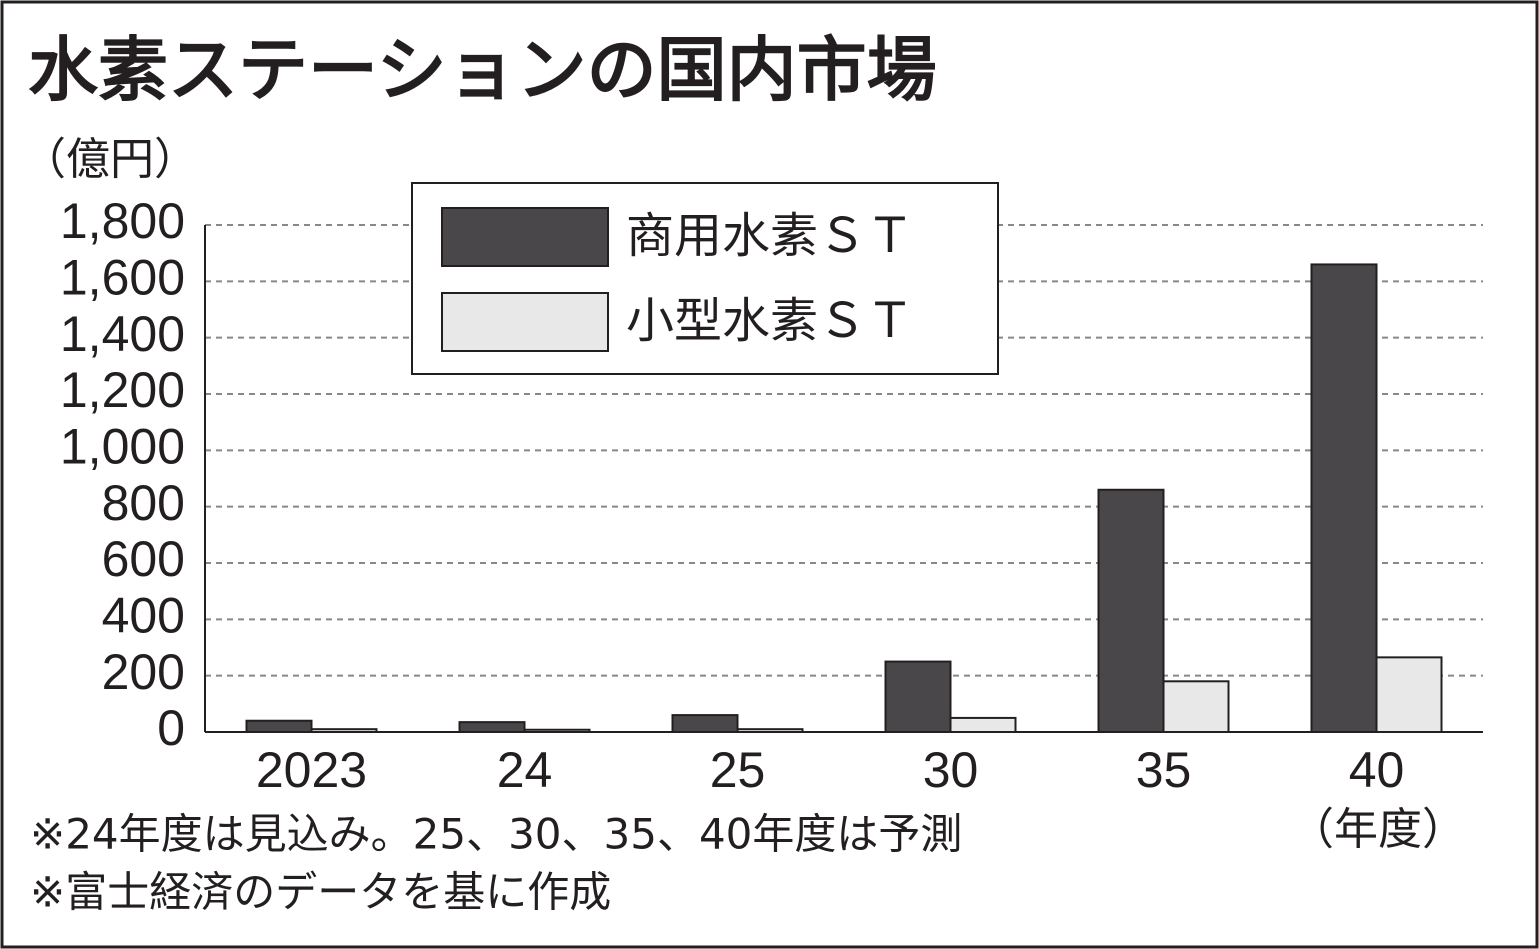 The width and height of the screenshot is (1539, 949). I want to click on y-axis-label: （億円）, so click(110, 159).